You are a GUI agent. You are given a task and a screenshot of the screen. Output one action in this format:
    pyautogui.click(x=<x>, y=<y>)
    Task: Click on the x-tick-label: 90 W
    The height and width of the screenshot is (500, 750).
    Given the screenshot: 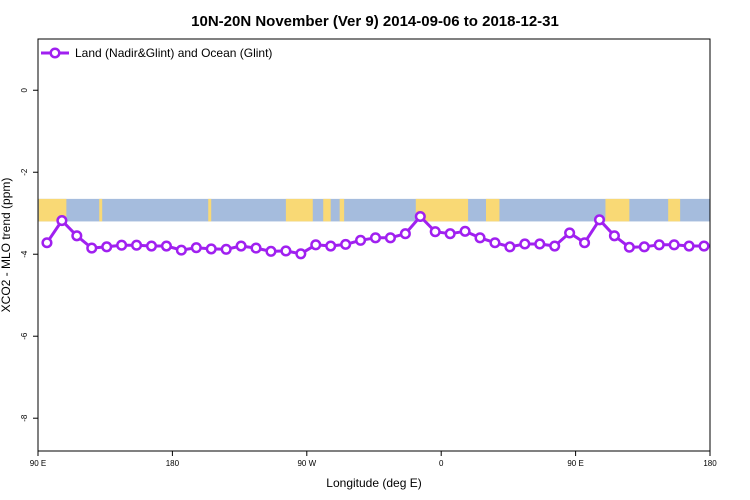 What is the action you would take?
    pyautogui.click(x=306, y=463)
    